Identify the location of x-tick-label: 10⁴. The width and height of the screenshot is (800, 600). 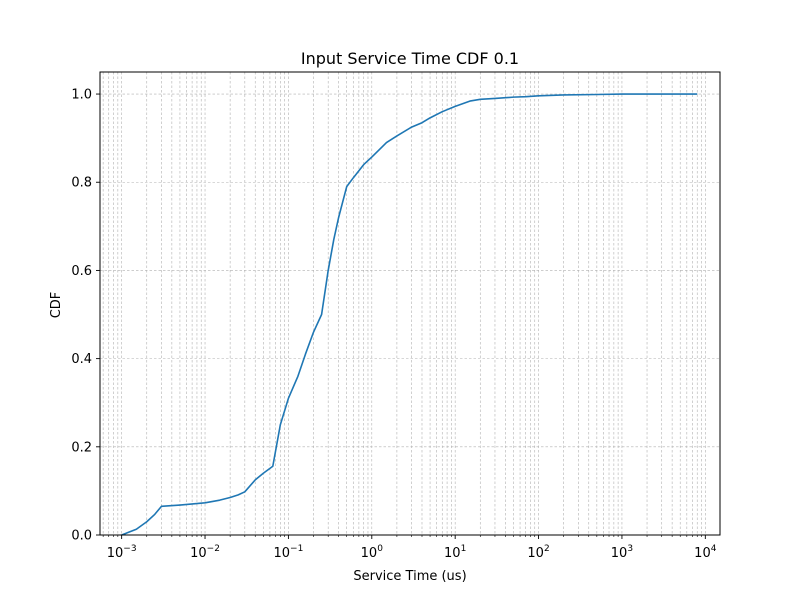
(705, 552).